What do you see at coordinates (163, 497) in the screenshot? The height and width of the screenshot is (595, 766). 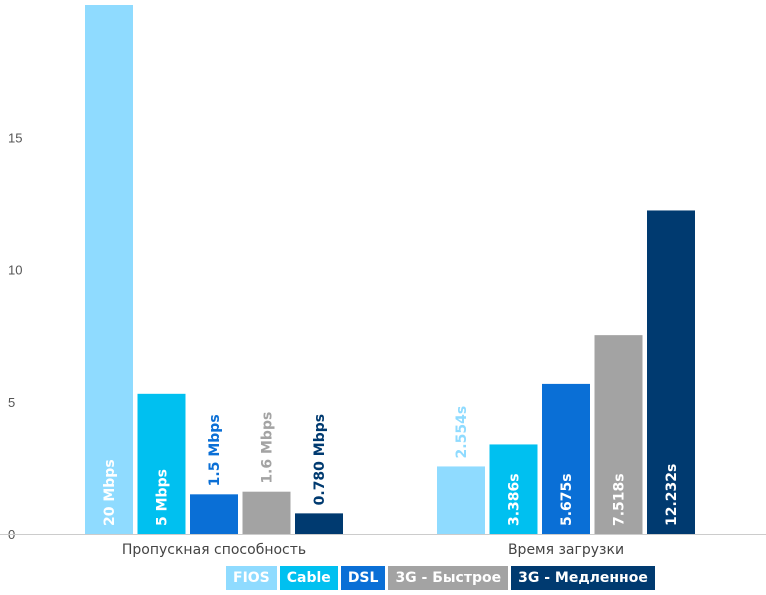 I see `bar-value-label: 5 Mbps` at bounding box center [163, 497].